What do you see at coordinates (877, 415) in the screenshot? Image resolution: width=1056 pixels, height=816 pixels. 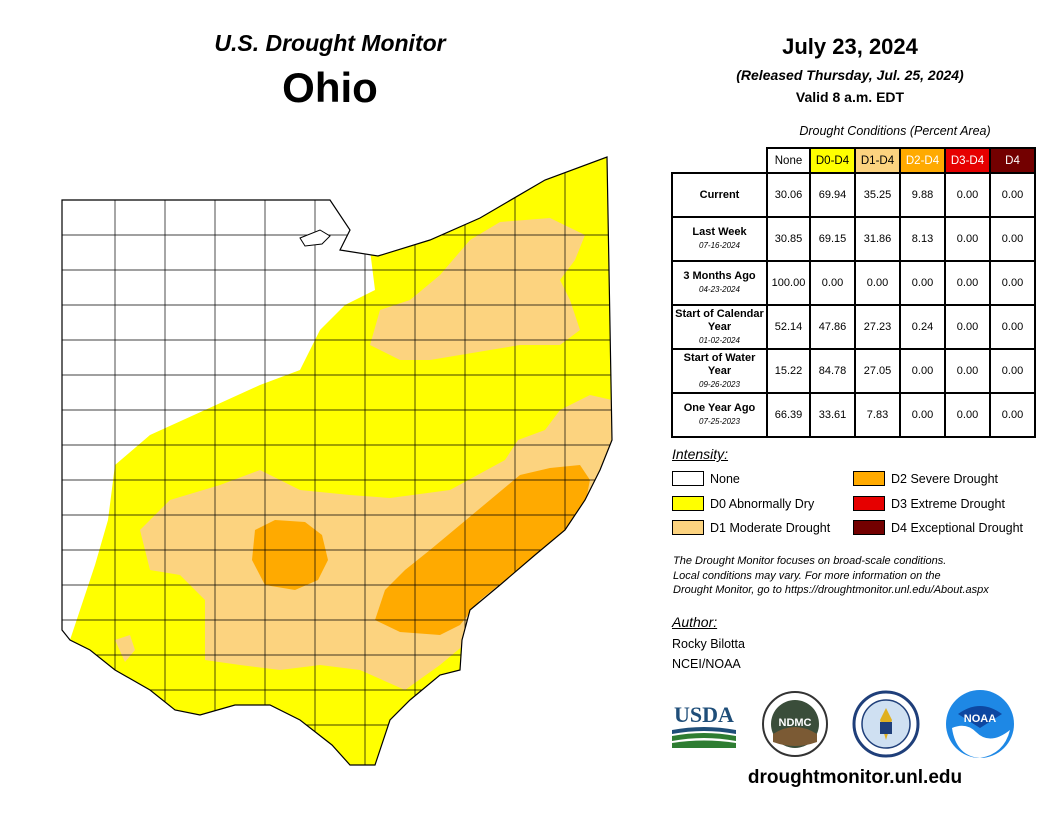 I see `table-cell: 7.83` at bounding box center [877, 415].